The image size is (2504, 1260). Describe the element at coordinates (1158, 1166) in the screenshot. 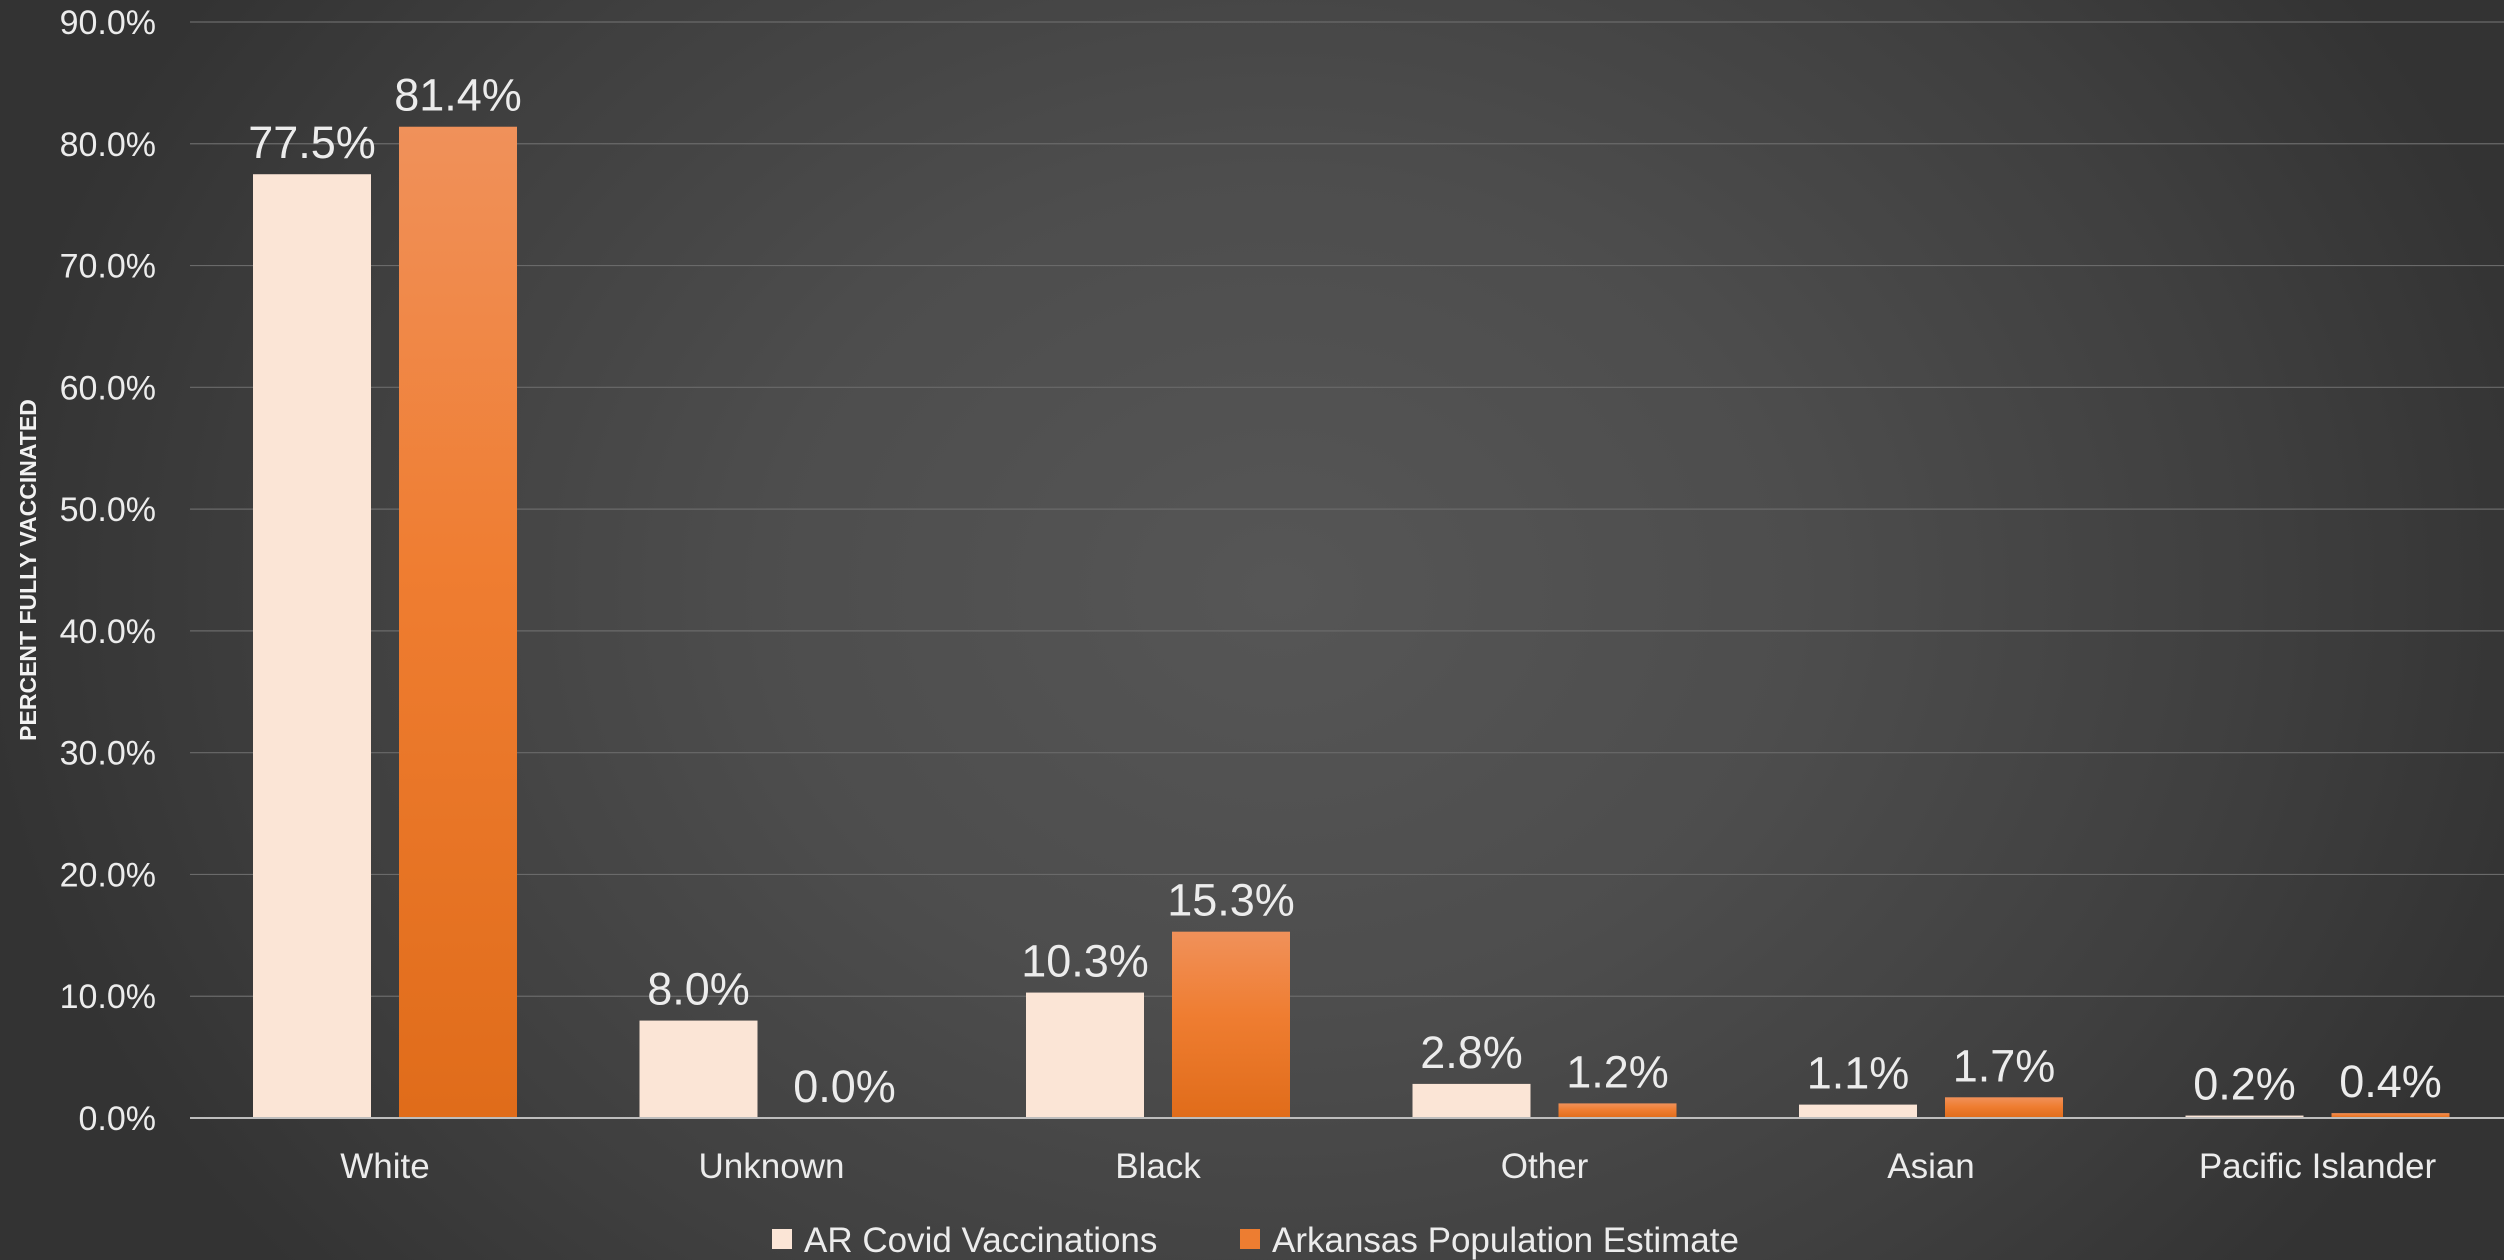

I see `category-label: Black` at that location.